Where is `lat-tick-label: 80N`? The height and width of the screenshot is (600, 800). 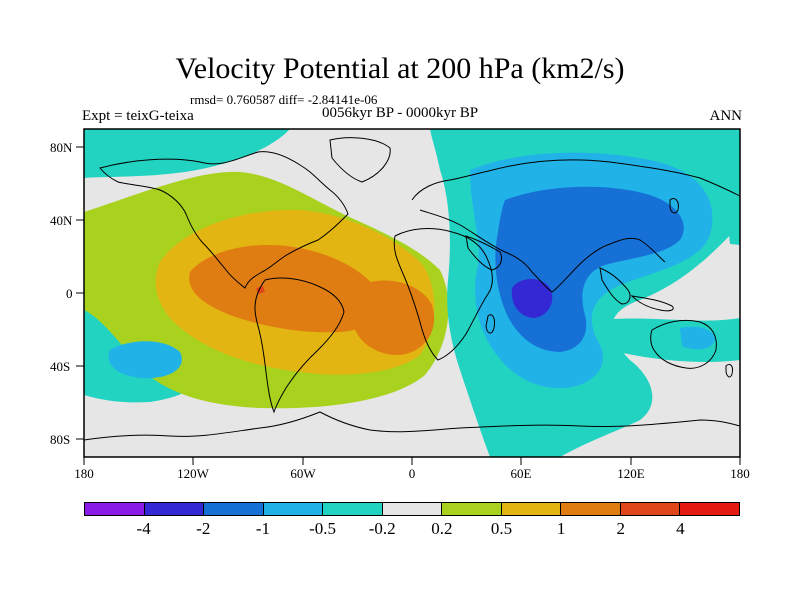
lat-tick-label: 80N is located at coordinates (61, 147).